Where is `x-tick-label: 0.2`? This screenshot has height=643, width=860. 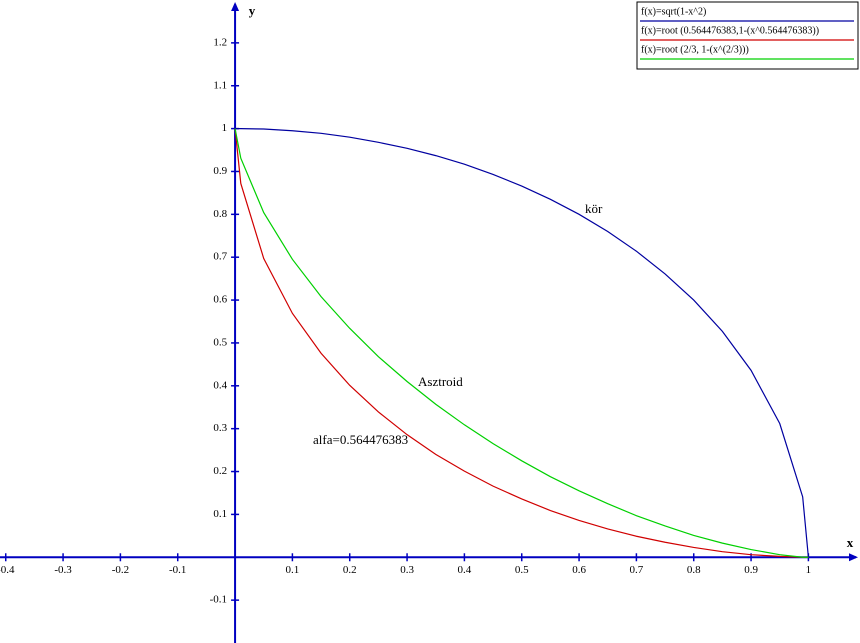
x-tick-label: 0.2 is located at coordinates (350, 570).